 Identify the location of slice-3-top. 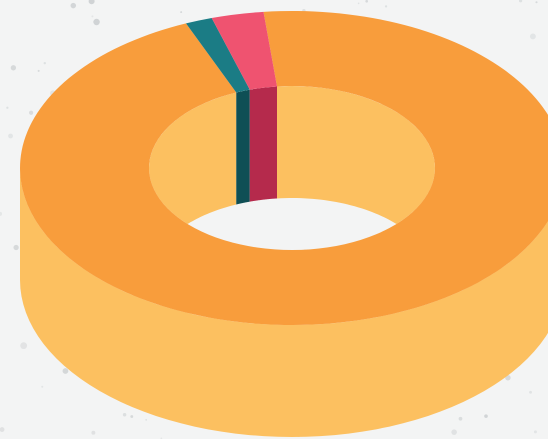
(244, 50).